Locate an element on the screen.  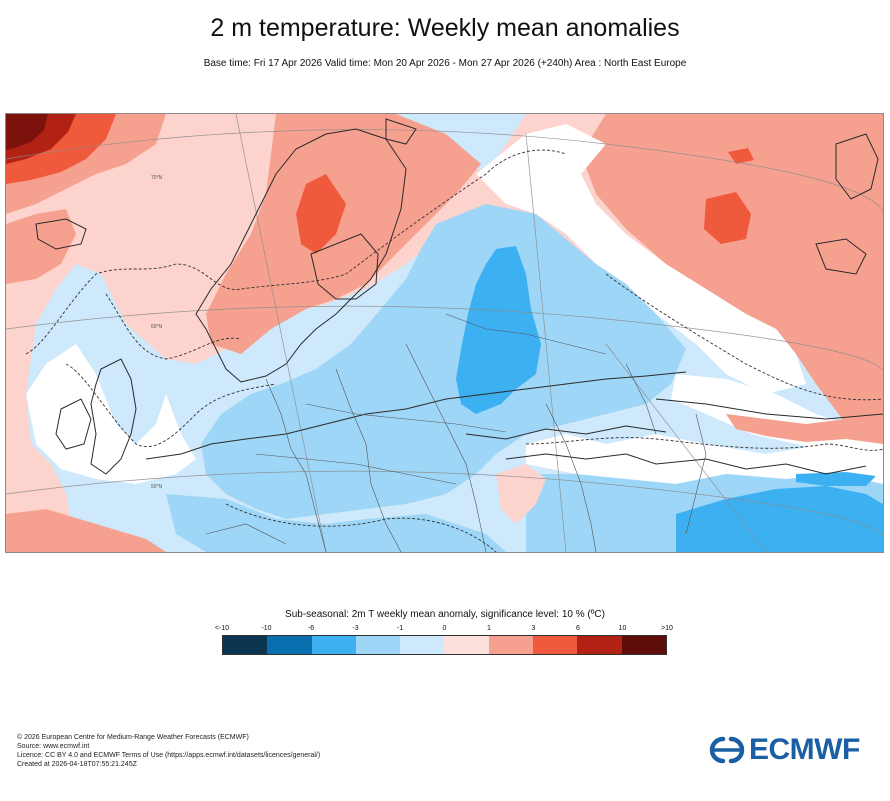
anomaly-area-russia-salmon is located at coordinates (732, 269).